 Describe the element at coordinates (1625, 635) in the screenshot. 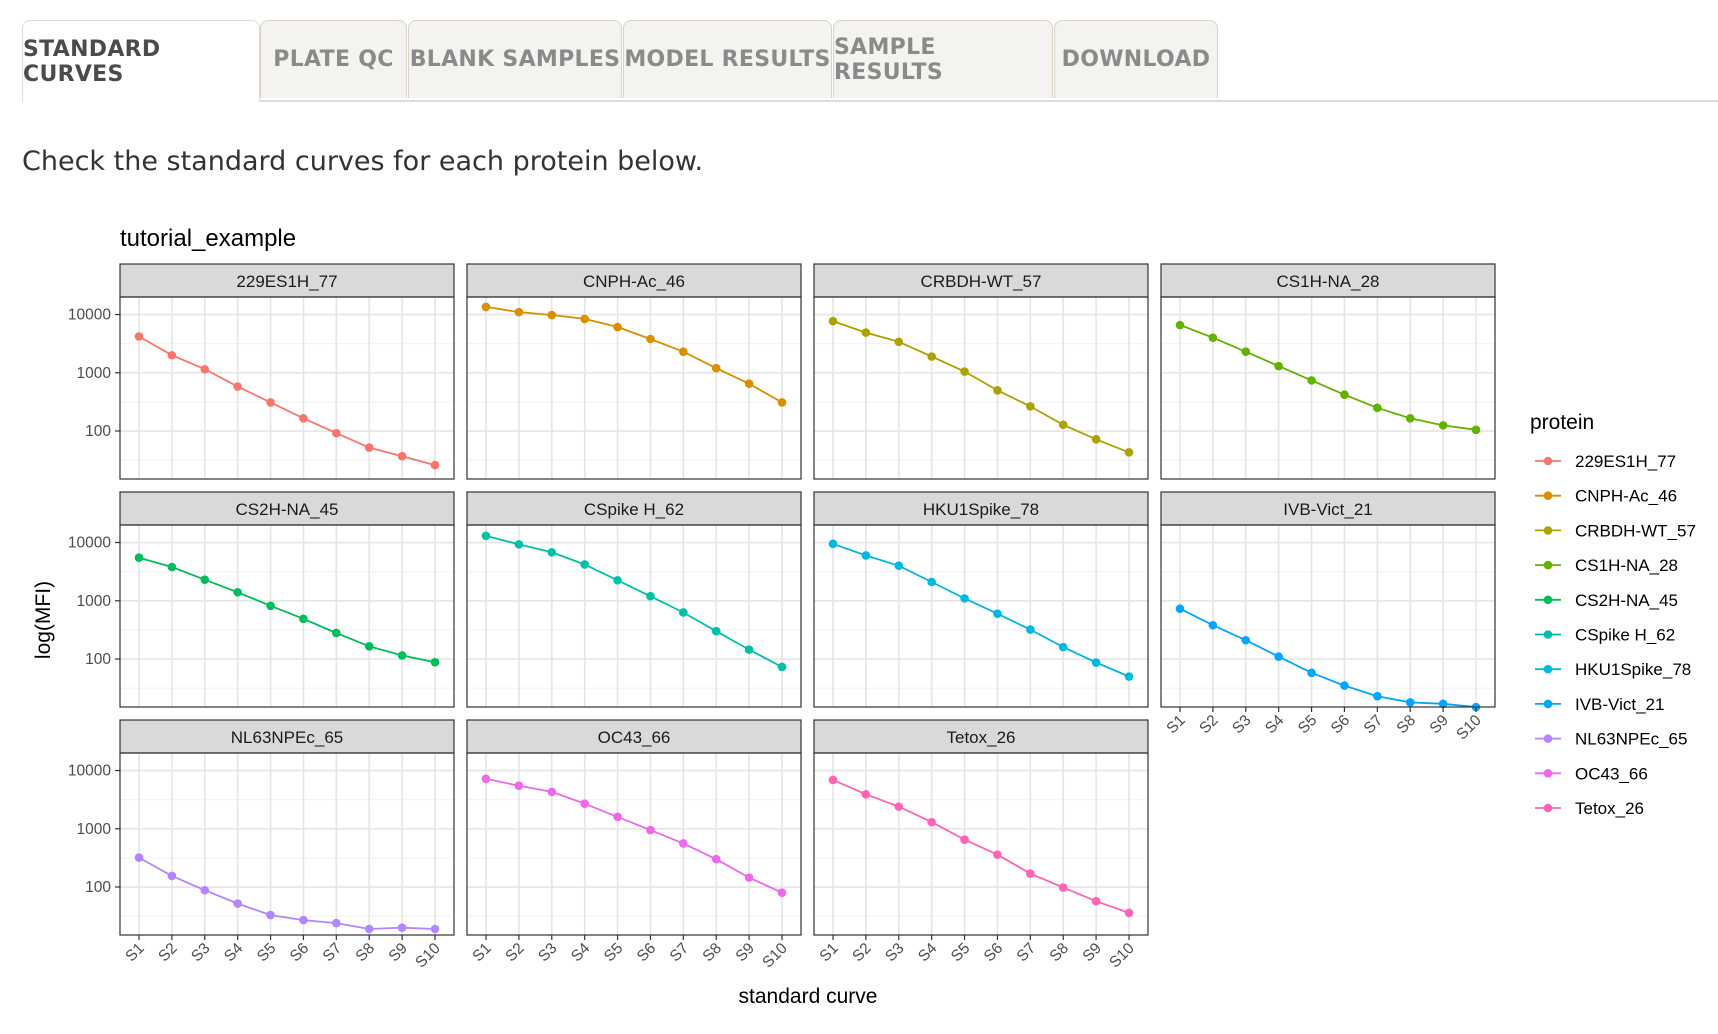

I see `legend-item-label: CSpike H_62` at that location.